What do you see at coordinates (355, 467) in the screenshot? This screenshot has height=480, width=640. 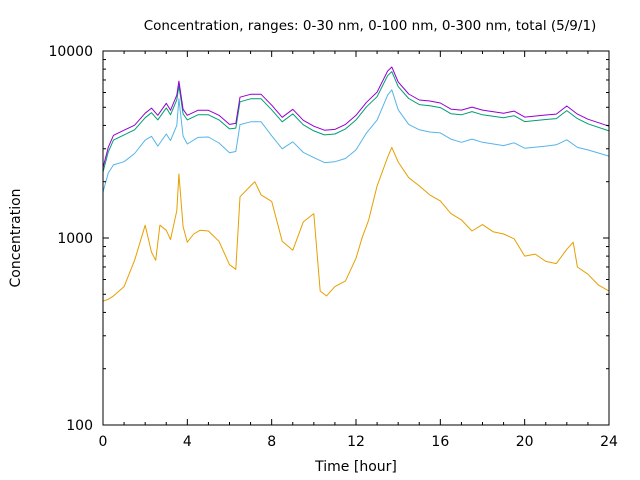 I see `x-axis-label: Time [hour]` at bounding box center [355, 467].